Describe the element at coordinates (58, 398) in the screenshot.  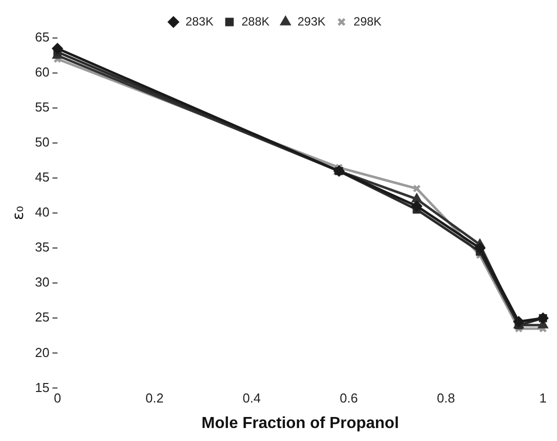
I see `x-tick-label: 0` at that location.